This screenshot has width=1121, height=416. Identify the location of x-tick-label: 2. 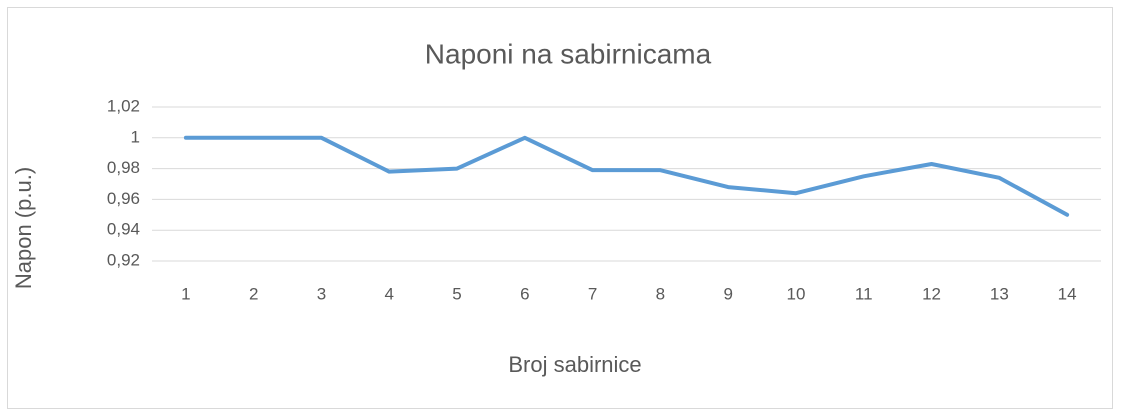
(253, 293).